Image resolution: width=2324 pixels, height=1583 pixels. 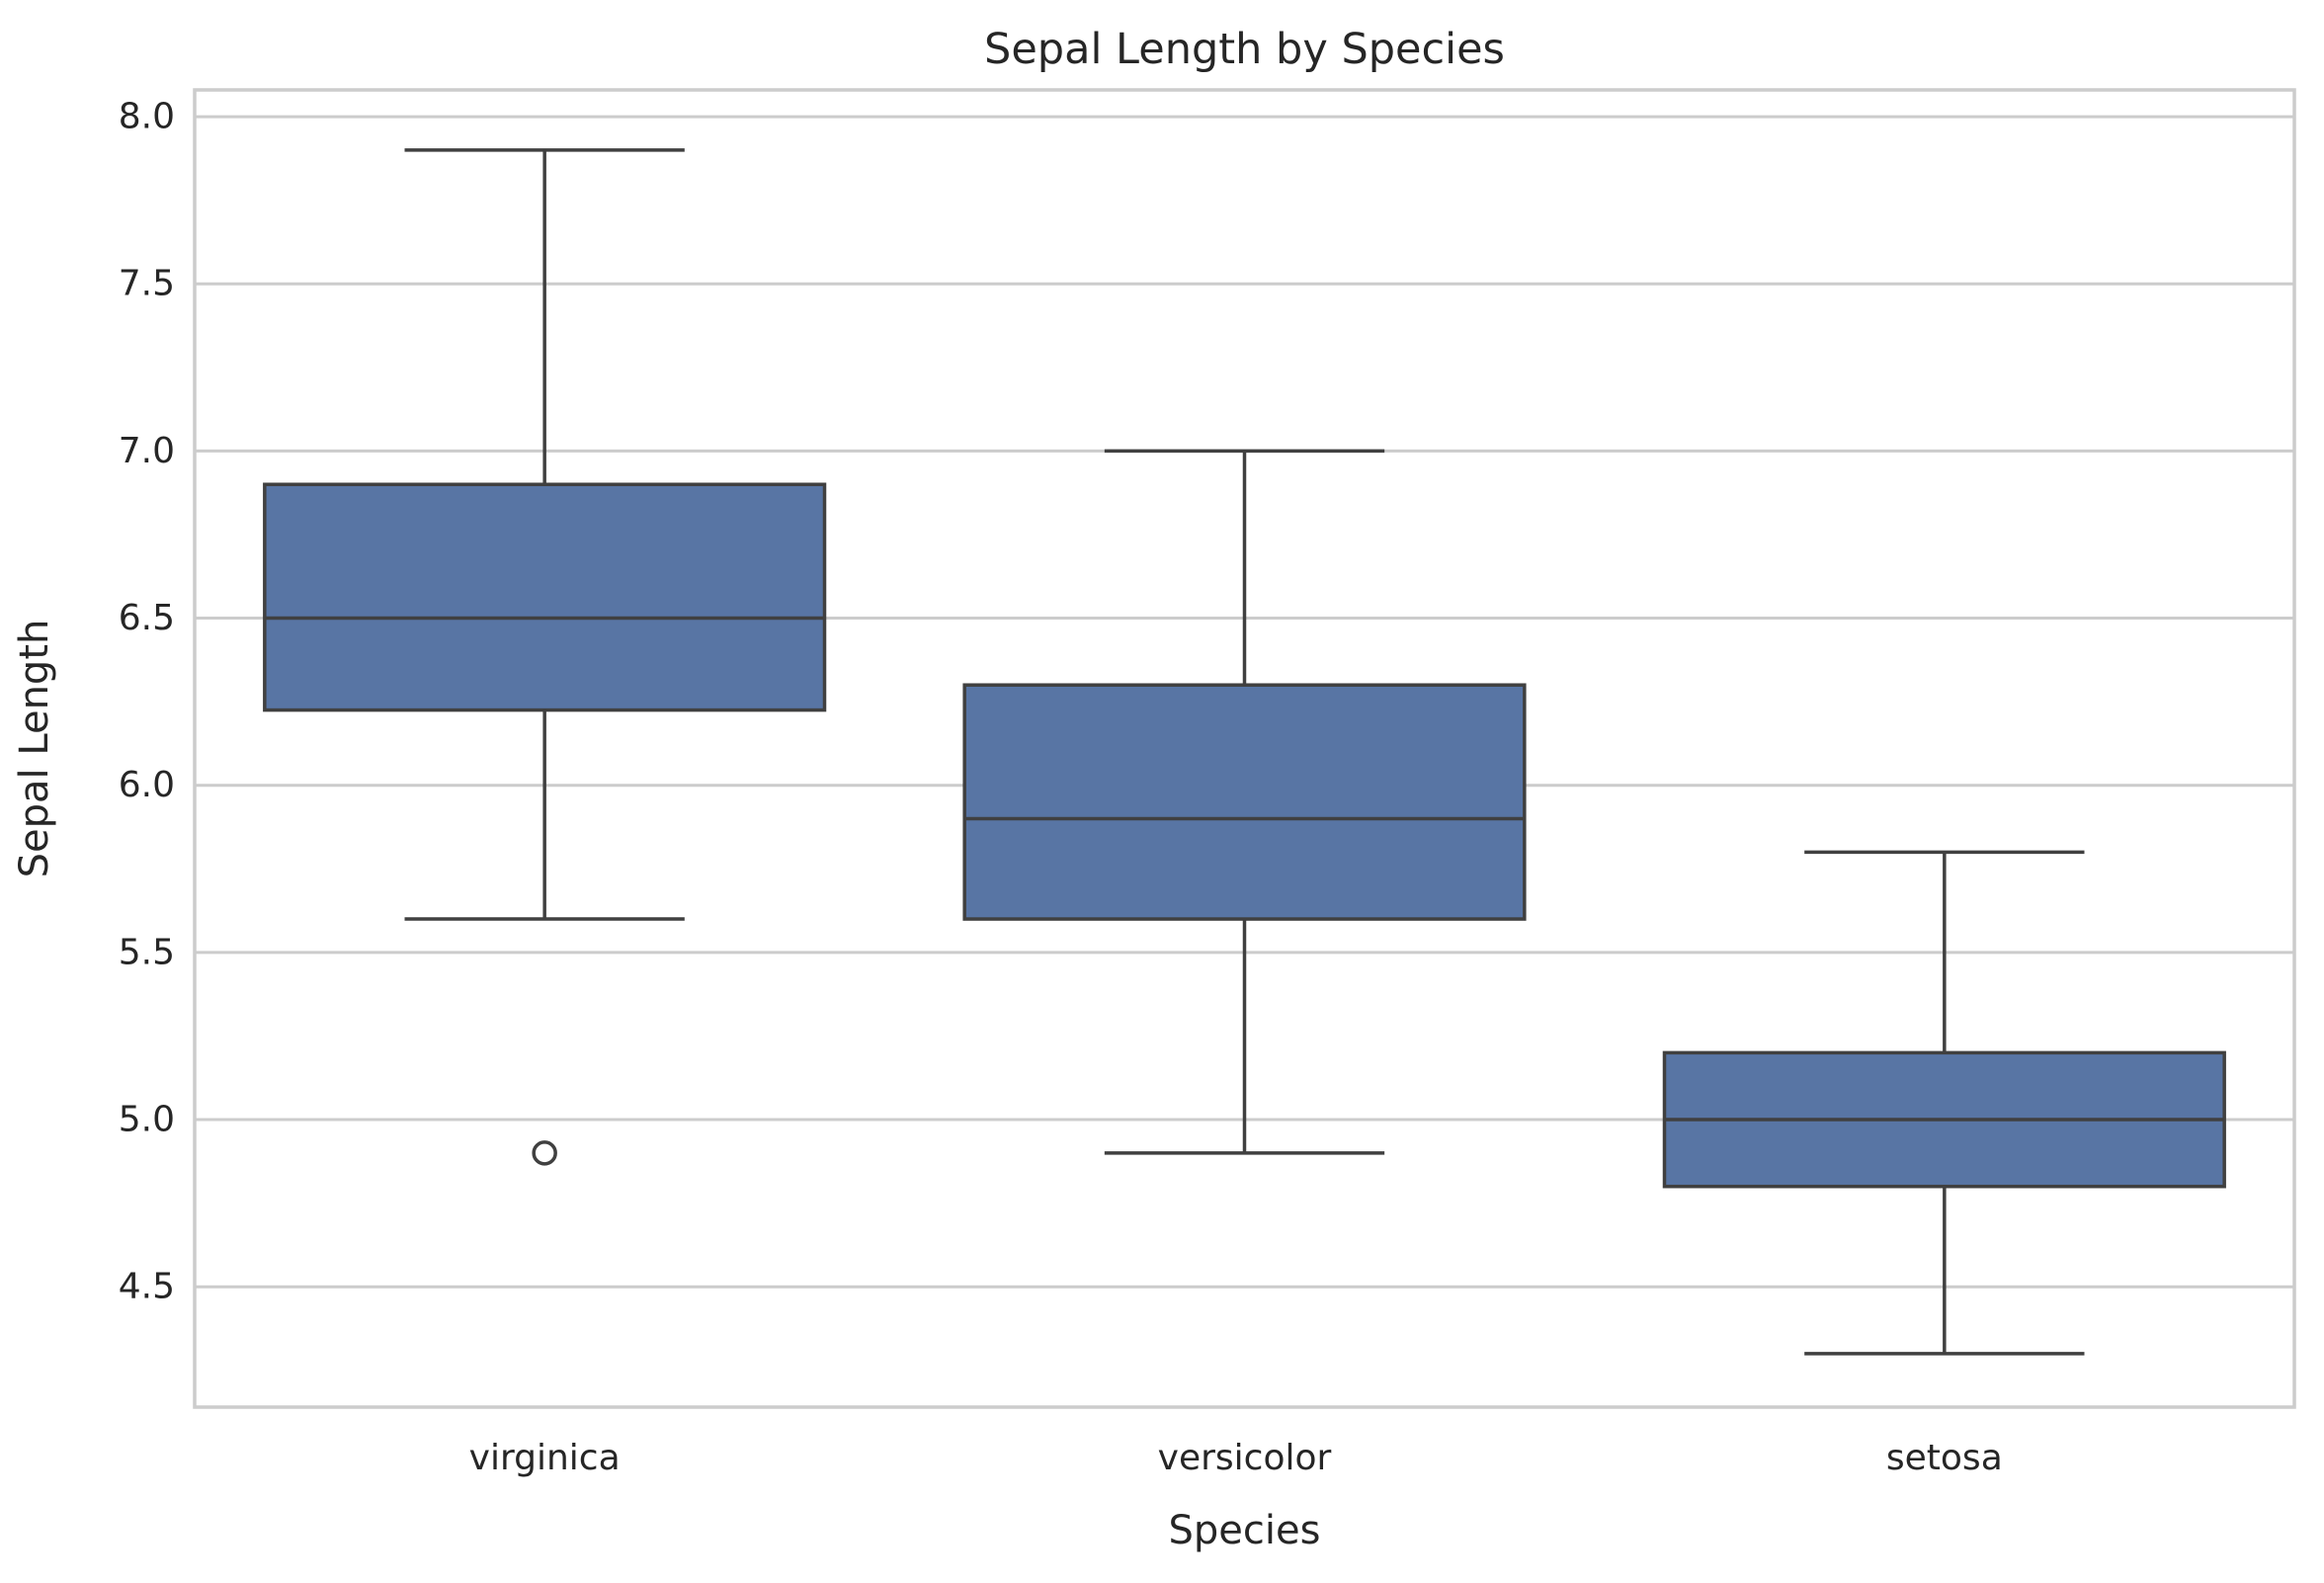 I want to click on x-tick-label: versicolor, so click(x=1245, y=1458).